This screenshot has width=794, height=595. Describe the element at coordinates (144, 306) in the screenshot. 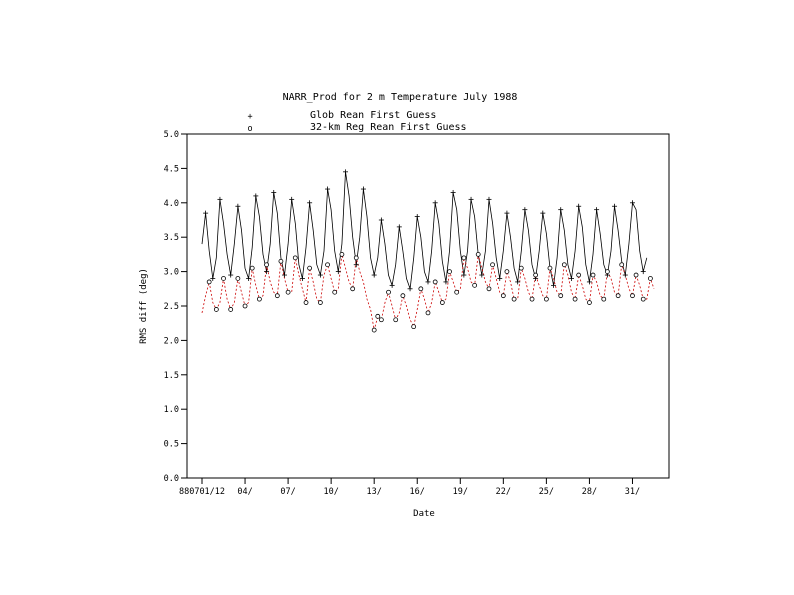

I see `y-axis-label: RMS diff (deg)` at that location.